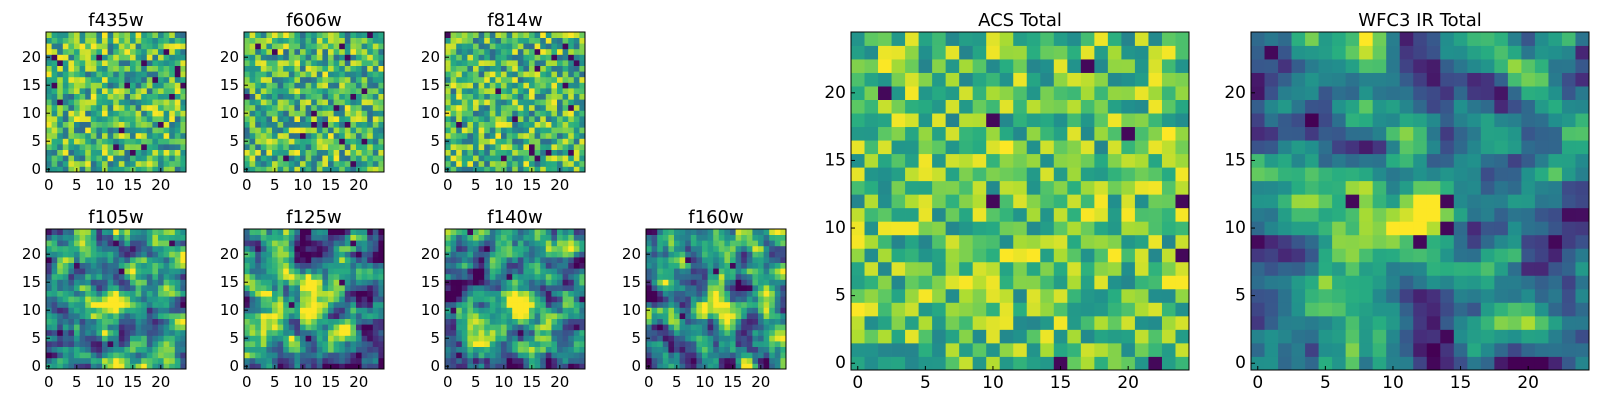  Describe the element at coordinates (514, 20) in the screenshot. I see `panel-title: f814w` at that location.